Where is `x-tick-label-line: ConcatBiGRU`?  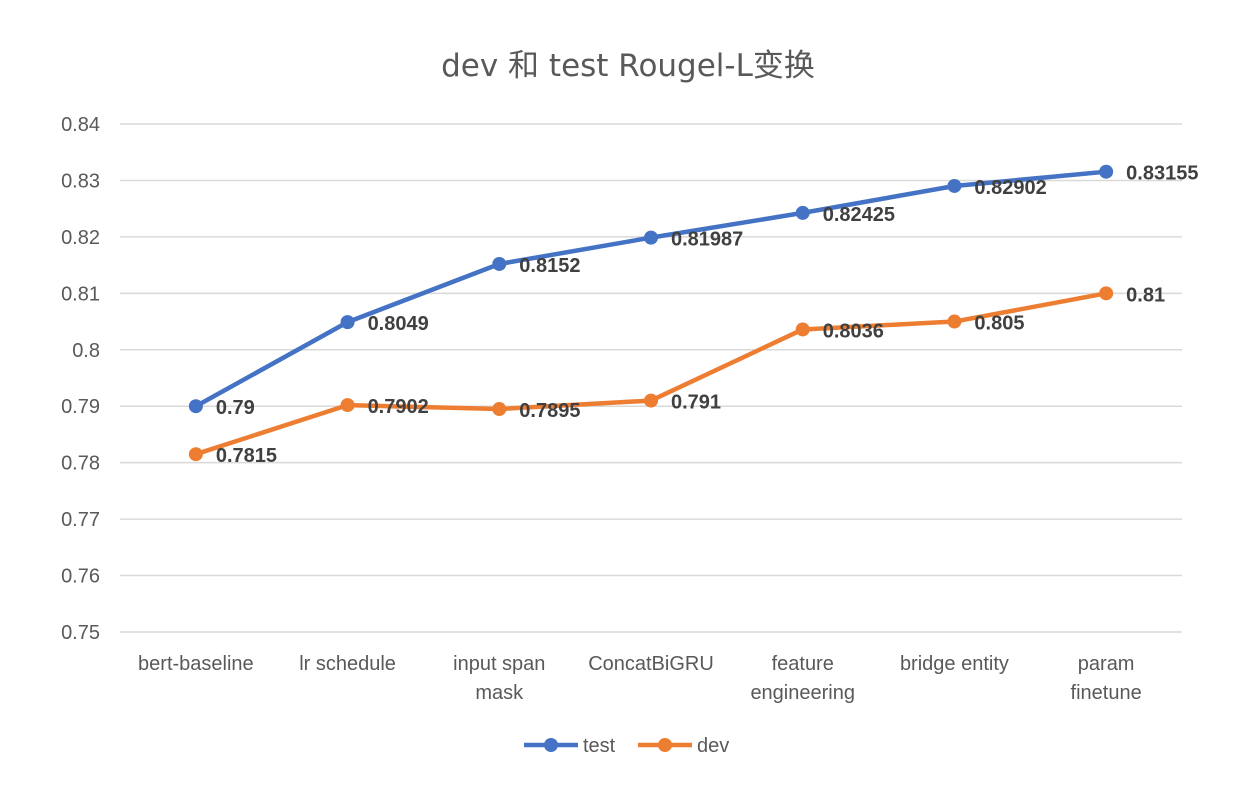
x-tick-label-line: ConcatBiGRU is located at coordinates (651, 664).